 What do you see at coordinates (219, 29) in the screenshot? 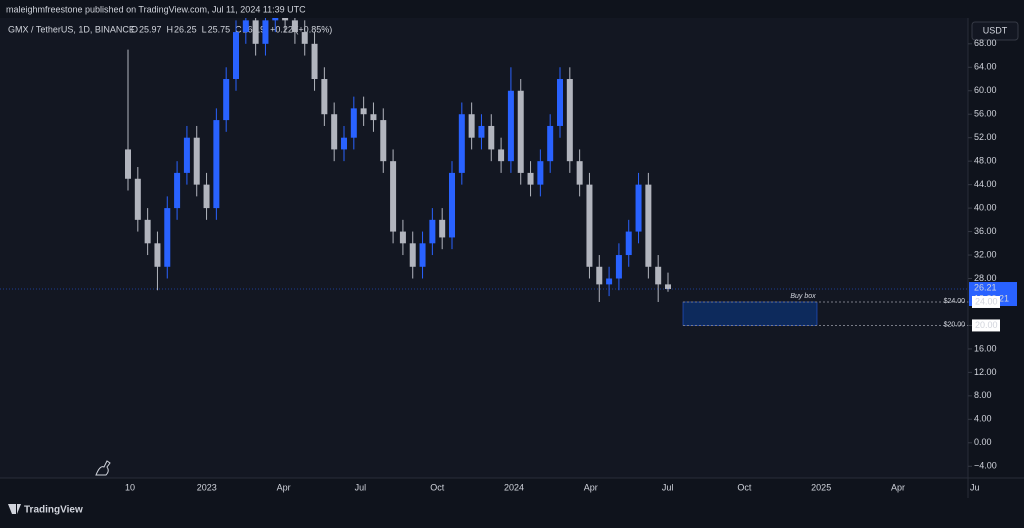
I see `ohlc-value: 25.75` at bounding box center [219, 29].